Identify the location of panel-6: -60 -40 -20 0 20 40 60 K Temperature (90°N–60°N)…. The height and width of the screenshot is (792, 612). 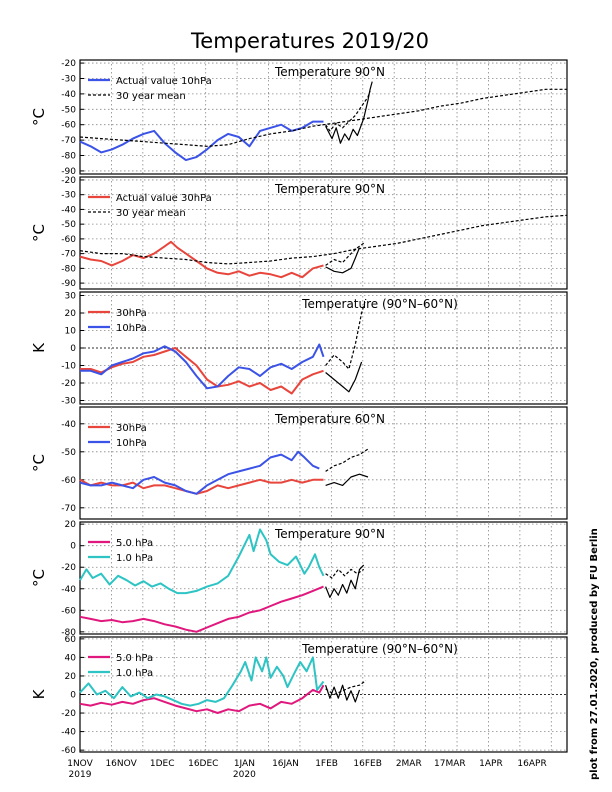
(299, 695).